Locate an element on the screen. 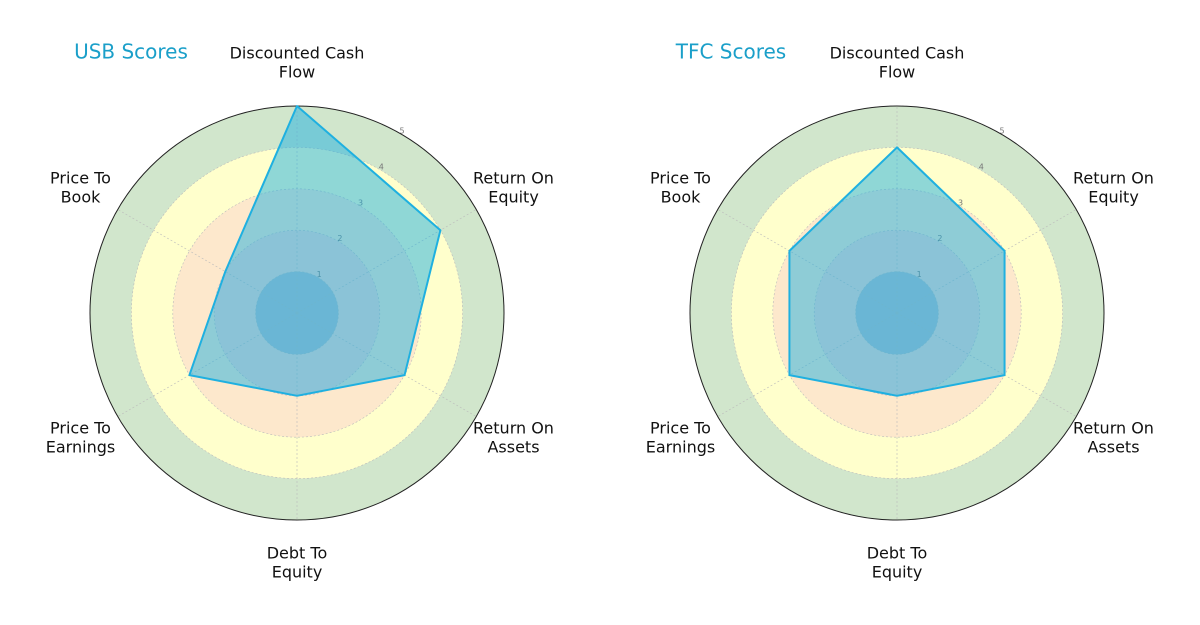  chart-title: USB Scores is located at coordinates (131, 52).